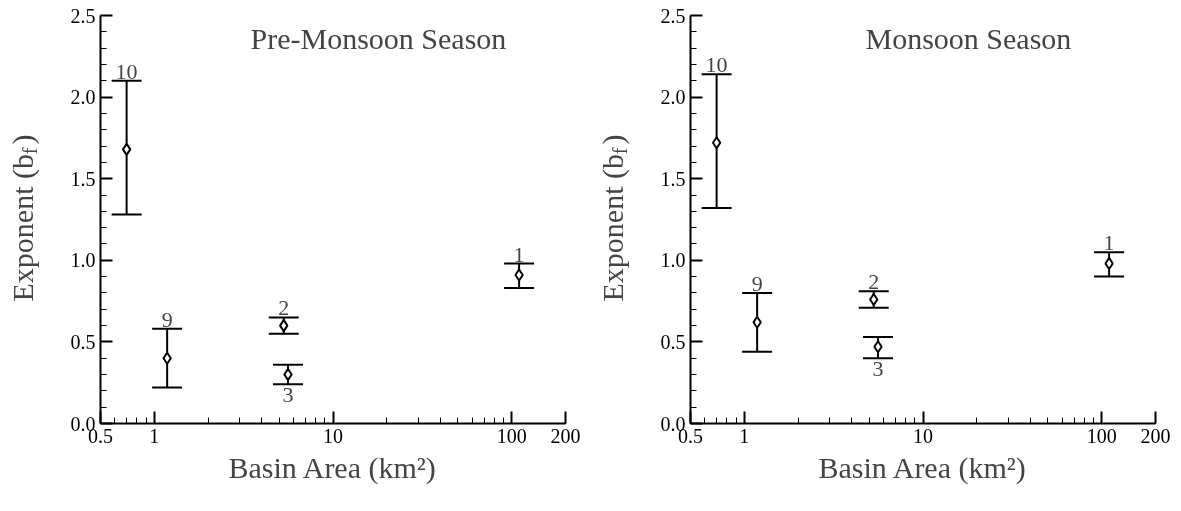 This screenshot has width=1181, height=511. What do you see at coordinates (968, 38) in the screenshot?
I see `chart-title: Monsoon Season` at bounding box center [968, 38].